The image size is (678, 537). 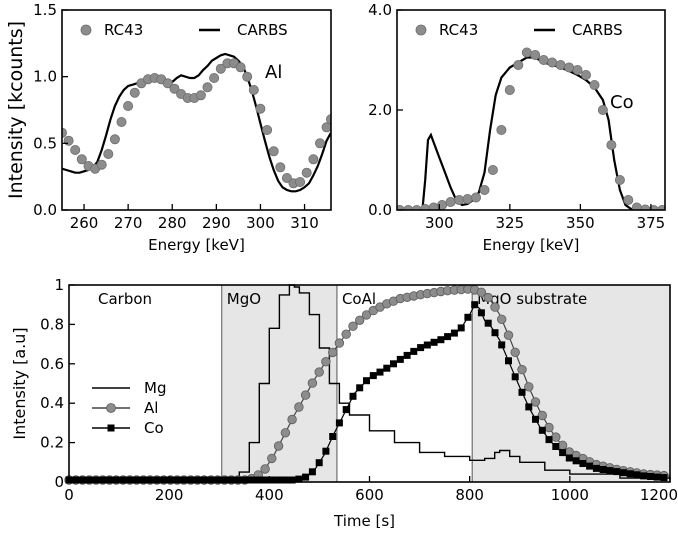 What do you see at coordinates (580, 223) in the screenshot?
I see `x-tick-label: 350` at bounding box center [580, 223].